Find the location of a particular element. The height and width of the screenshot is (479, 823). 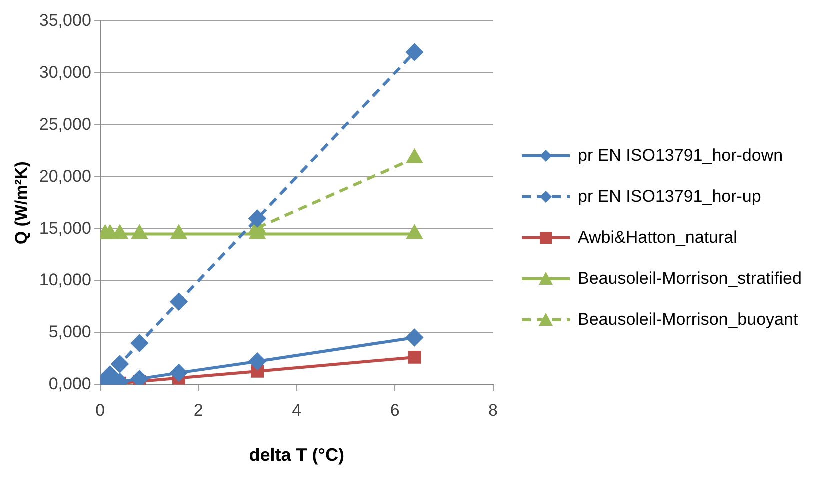

y-tick-label: 20,000 is located at coordinates (65, 176).